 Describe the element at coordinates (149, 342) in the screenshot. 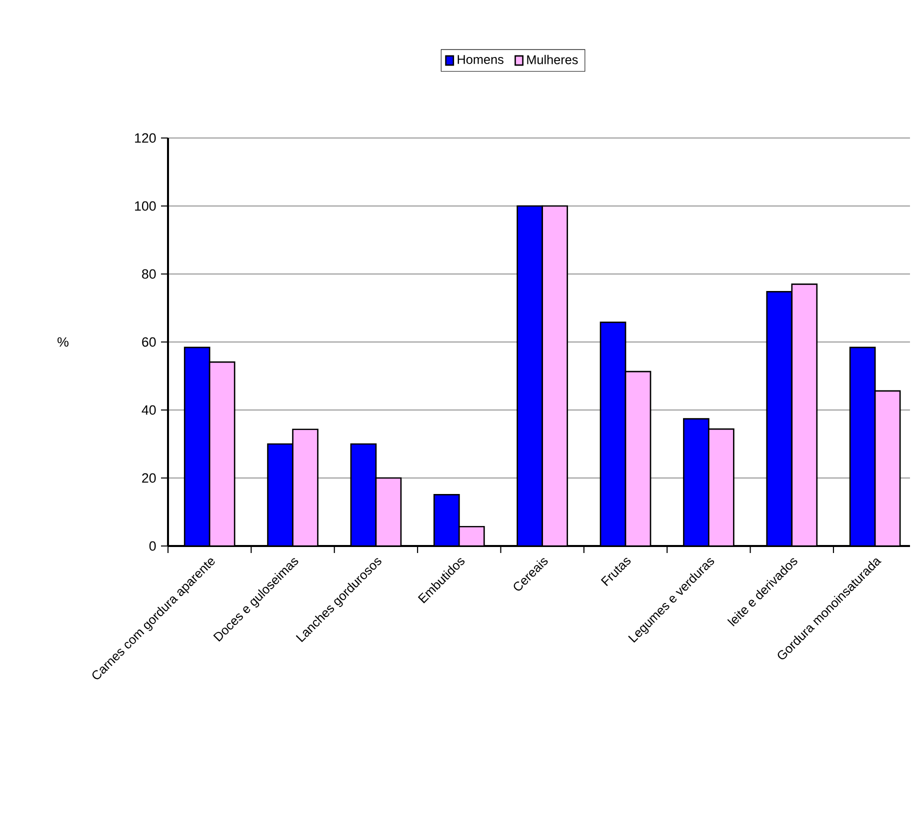

I see `y-tick-label: 60` at that location.